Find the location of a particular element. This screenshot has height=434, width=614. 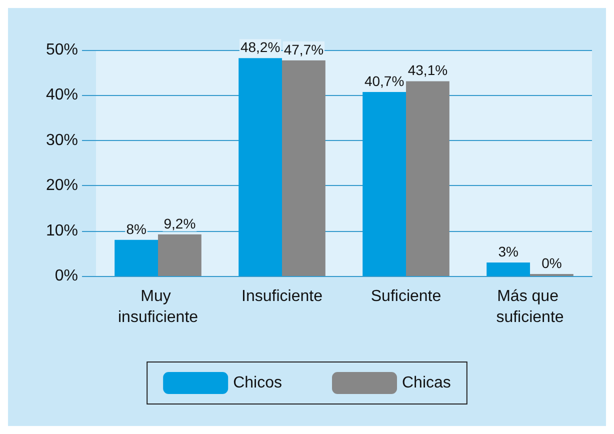

y-tick-label: 20% is located at coordinates (62, 185).